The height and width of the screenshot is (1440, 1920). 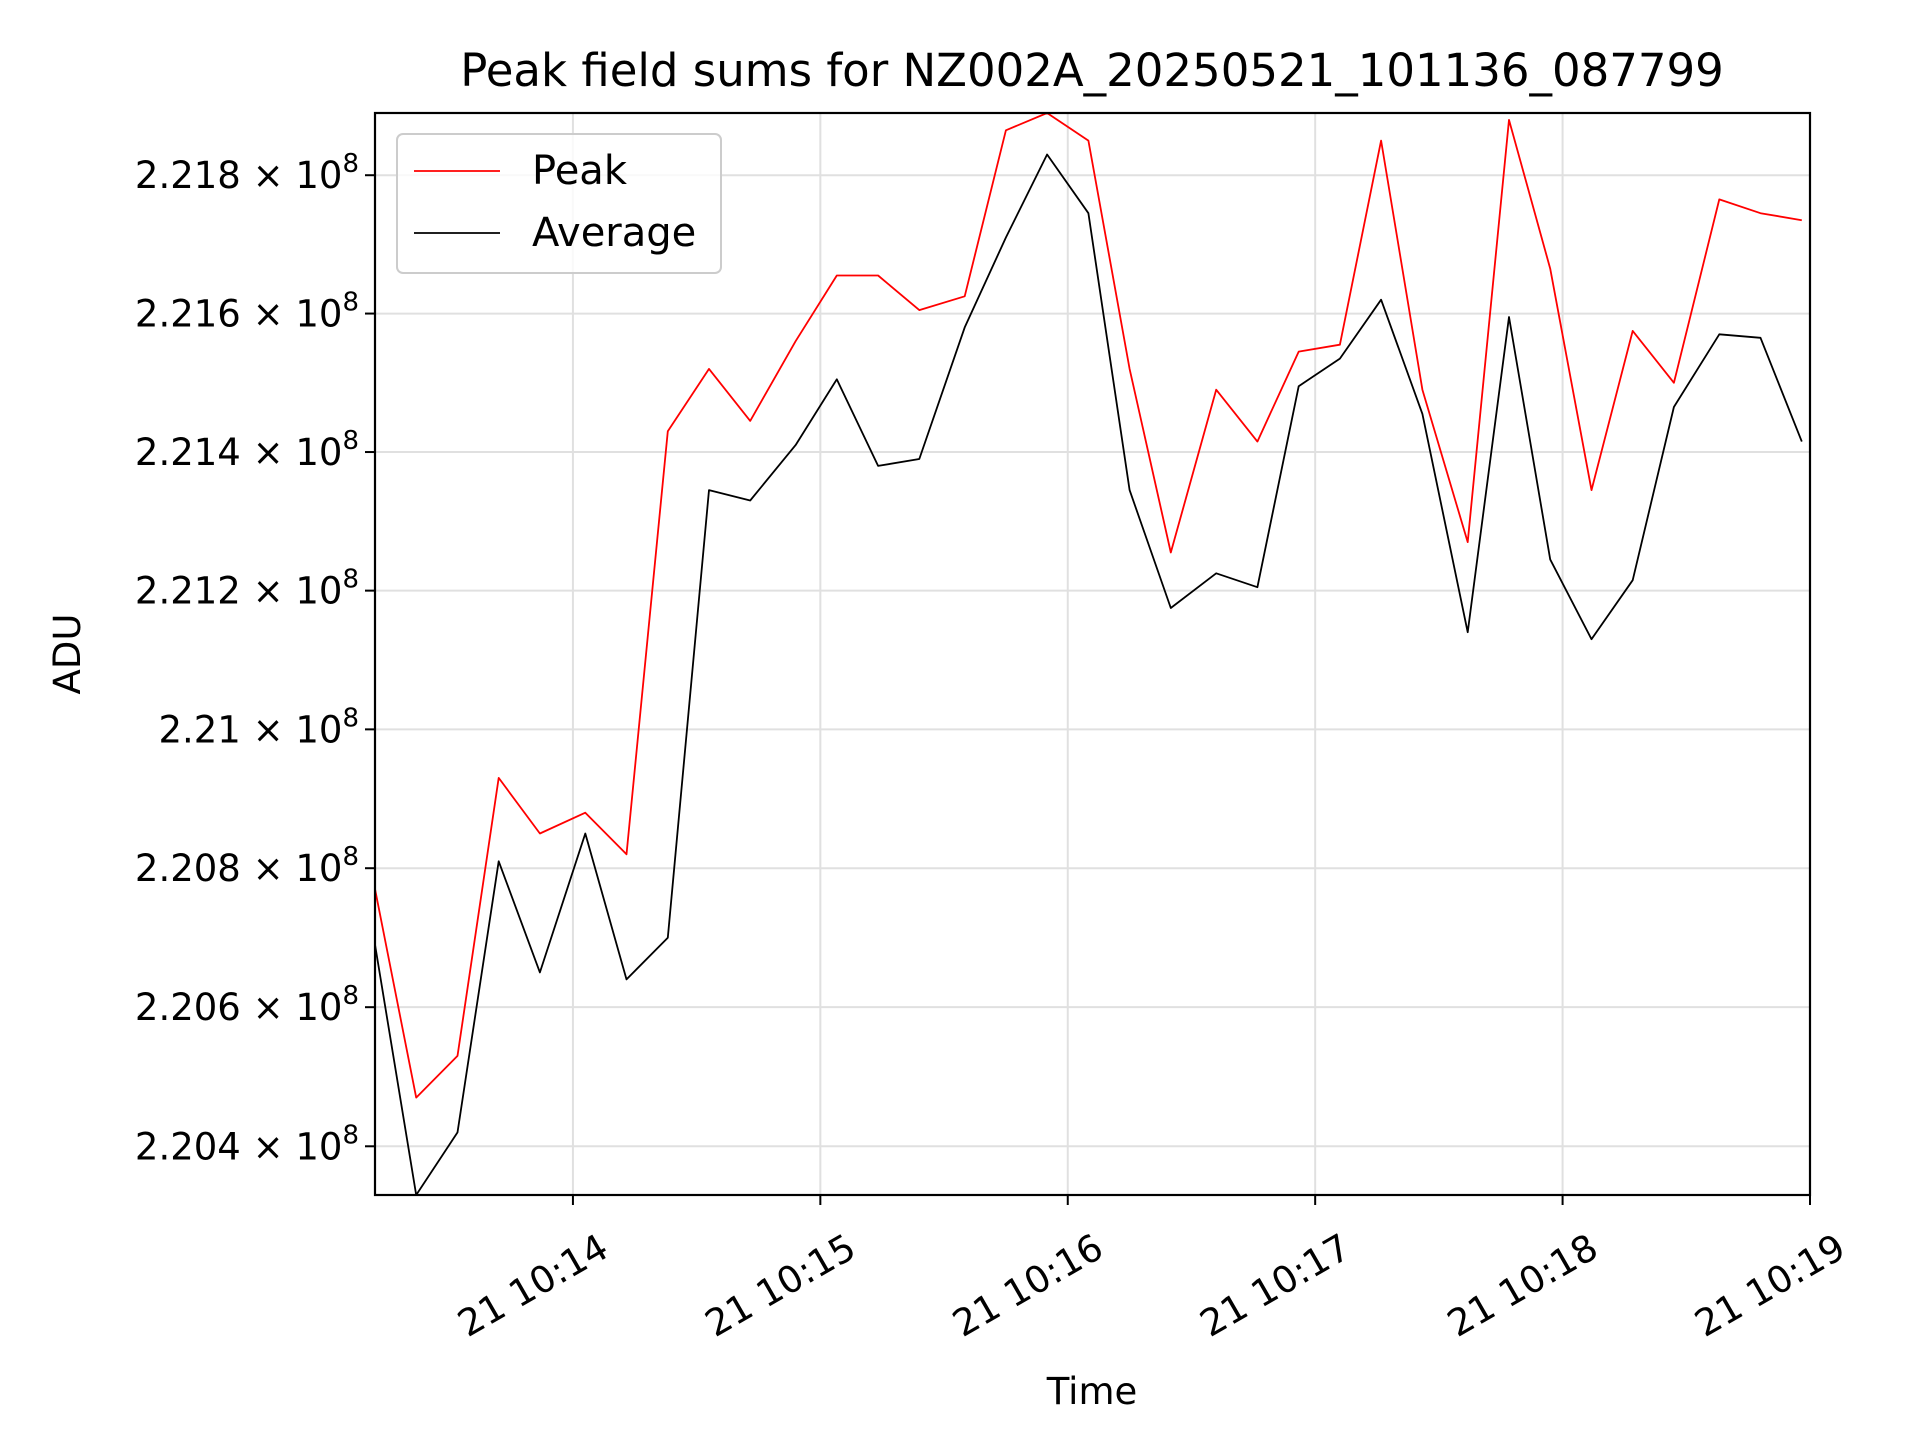 What do you see at coordinates (247, 1144) in the screenshot?
I see `y-tick-label: 2.204 × 108` at bounding box center [247, 1144].